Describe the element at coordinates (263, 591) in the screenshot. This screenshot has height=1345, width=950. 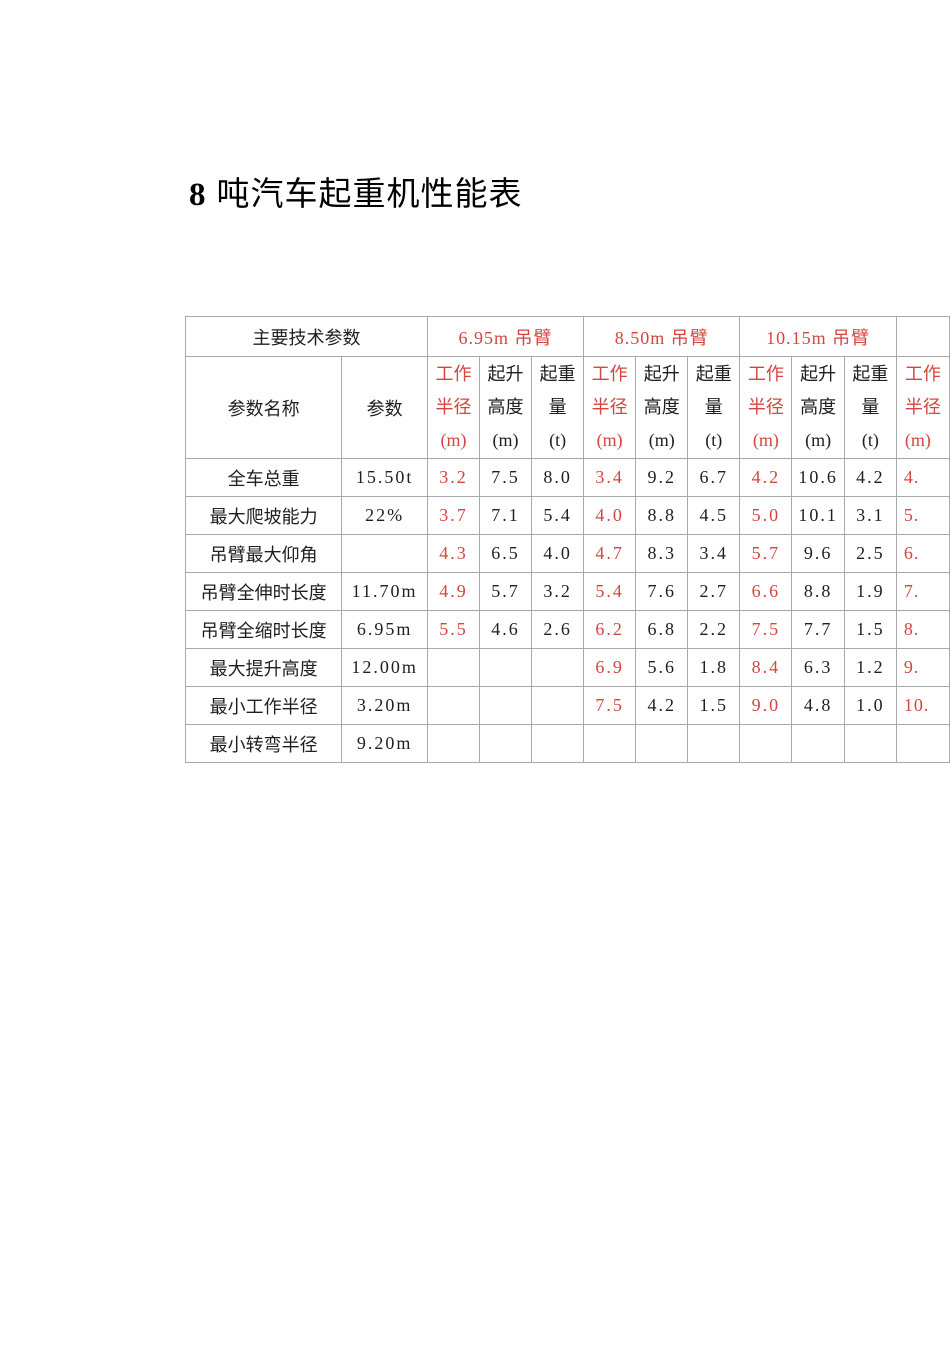
I see `row-label: 吊臂全伸时长度` at that location.